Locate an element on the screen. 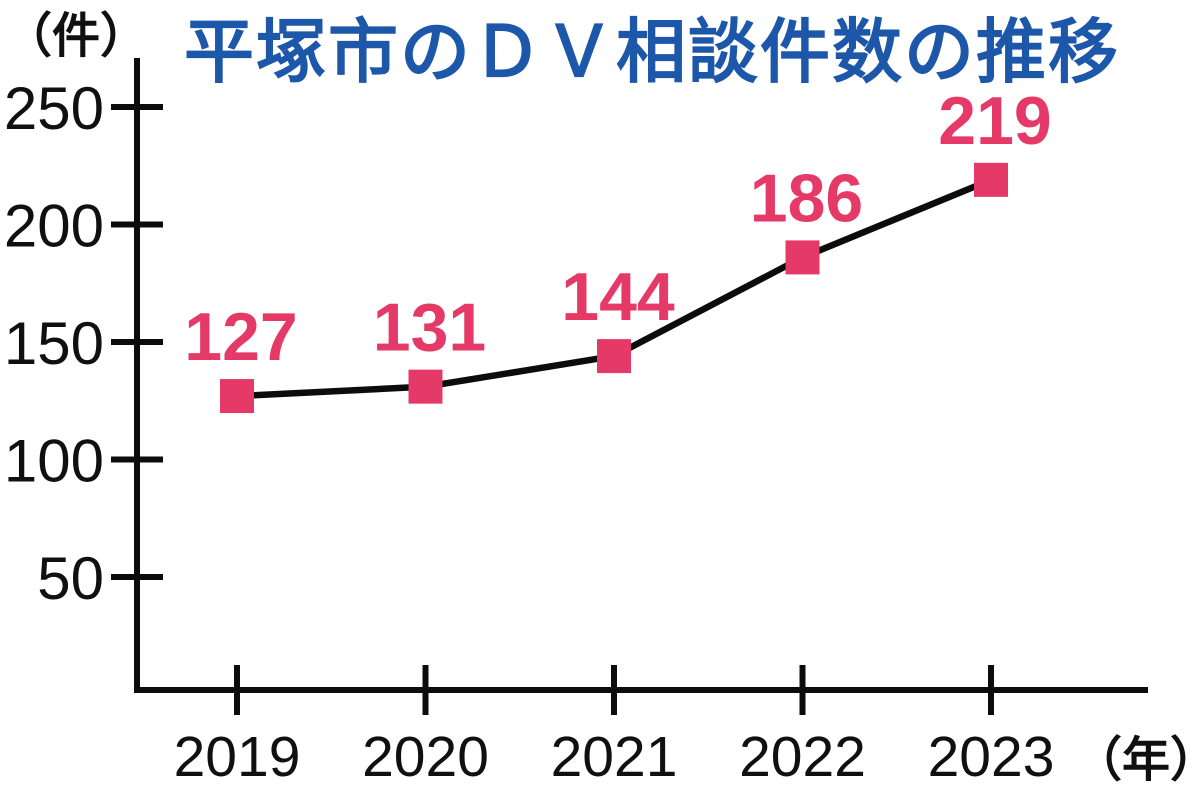 This screenshot has height=788, width=1200. x-axis-tick-label: 2023 is located at coordinates (991, 756).